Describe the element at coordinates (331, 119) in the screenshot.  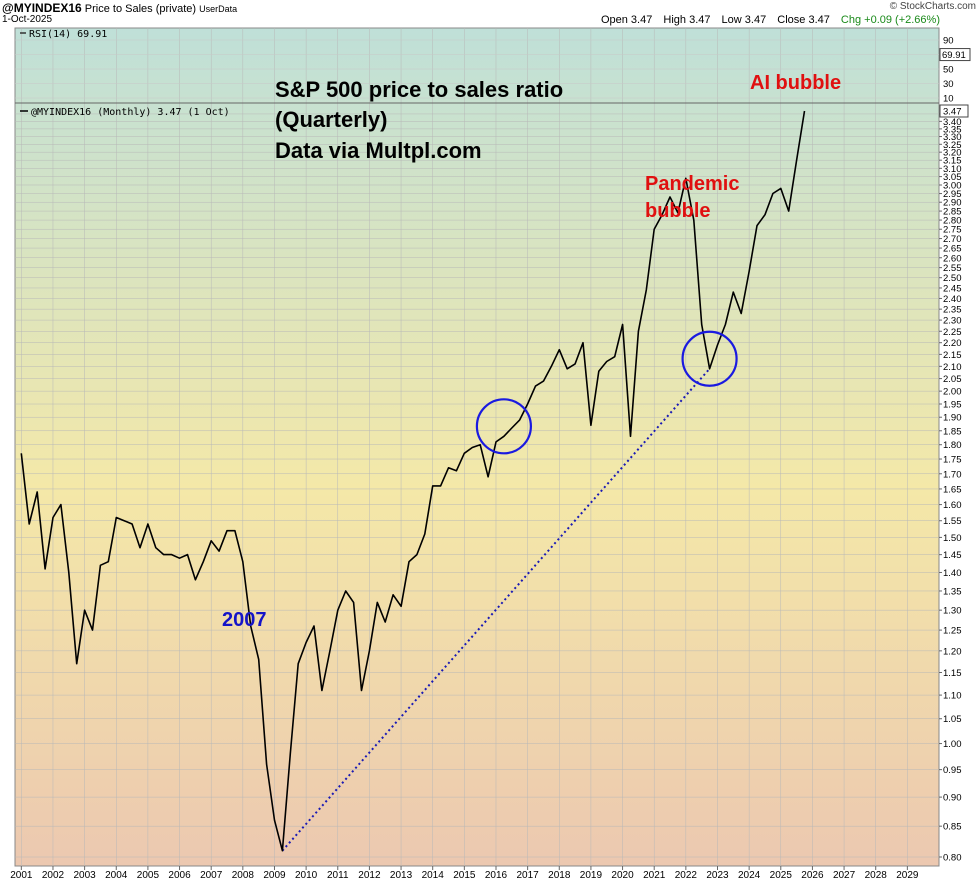
I see `annotation-title-line-2: (Quarterly)` at that location.